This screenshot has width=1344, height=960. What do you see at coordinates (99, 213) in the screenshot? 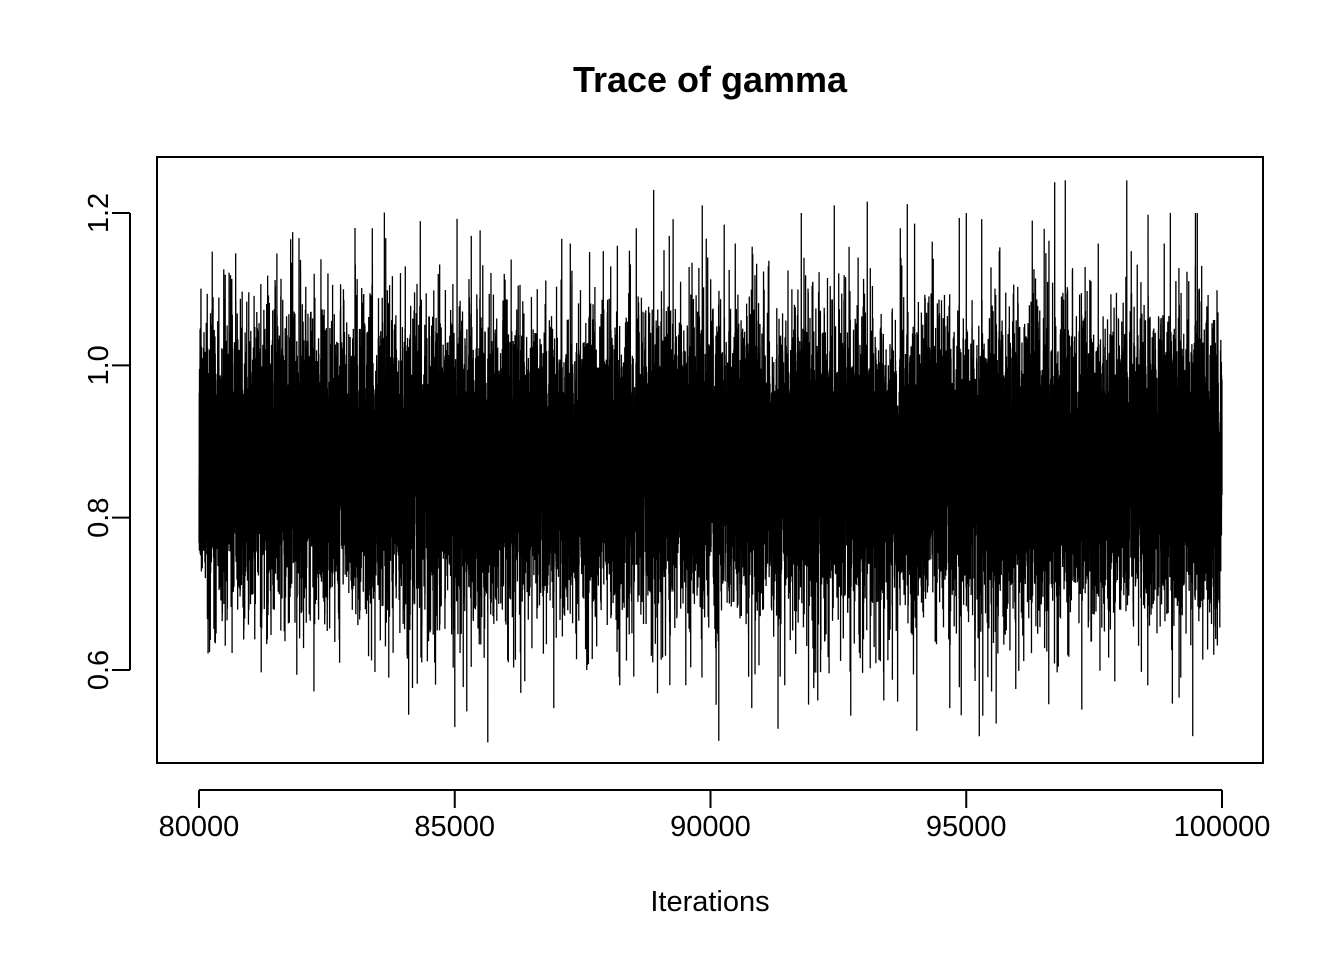
I see `y-tick-label: 1.2` at bounding box center [99, 213].